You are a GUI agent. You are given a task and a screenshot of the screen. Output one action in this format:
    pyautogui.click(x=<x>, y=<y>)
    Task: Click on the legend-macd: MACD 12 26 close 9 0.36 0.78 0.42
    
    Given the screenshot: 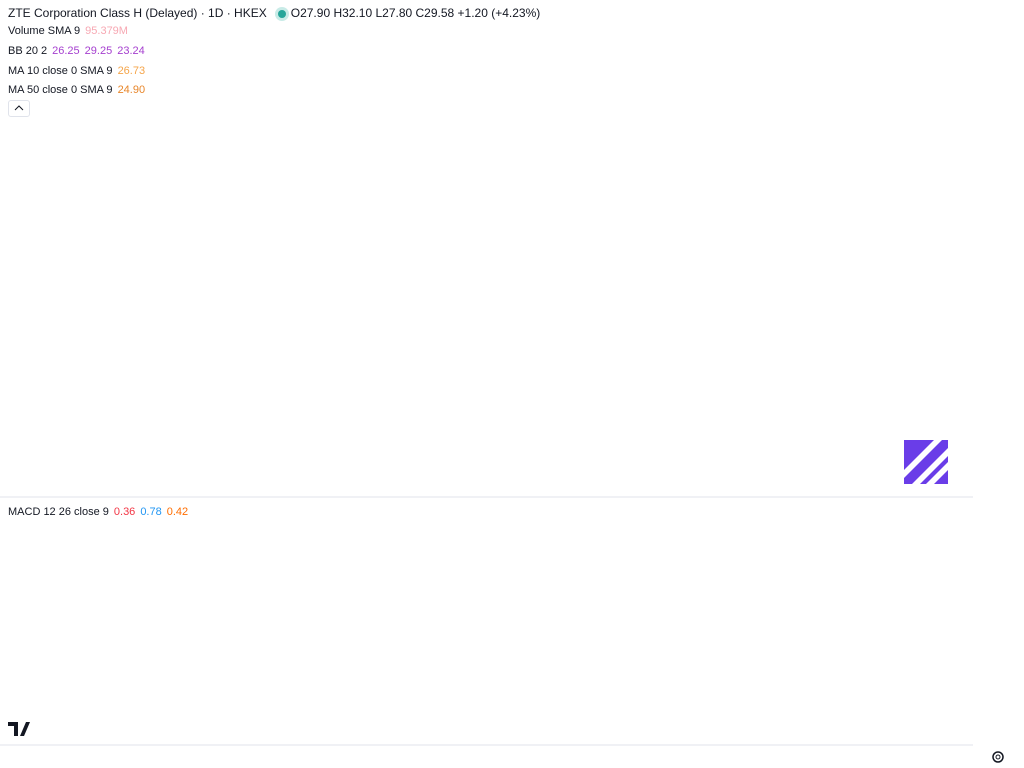 What is the action you would take?
    pyautogui.click(x=100, y=512)
    